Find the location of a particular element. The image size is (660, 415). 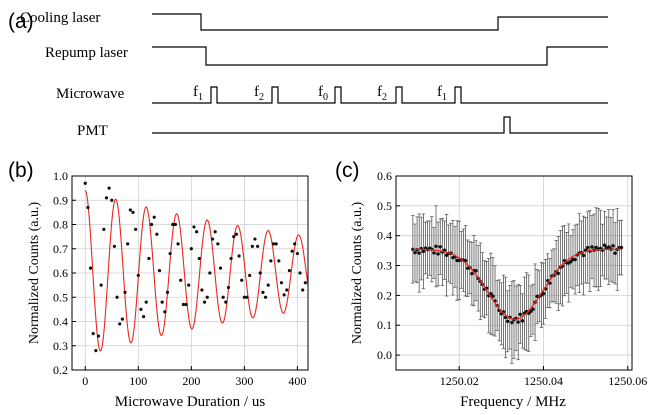

chart-c-ytick-label: 0.3 is located at coordinates (384, 266).